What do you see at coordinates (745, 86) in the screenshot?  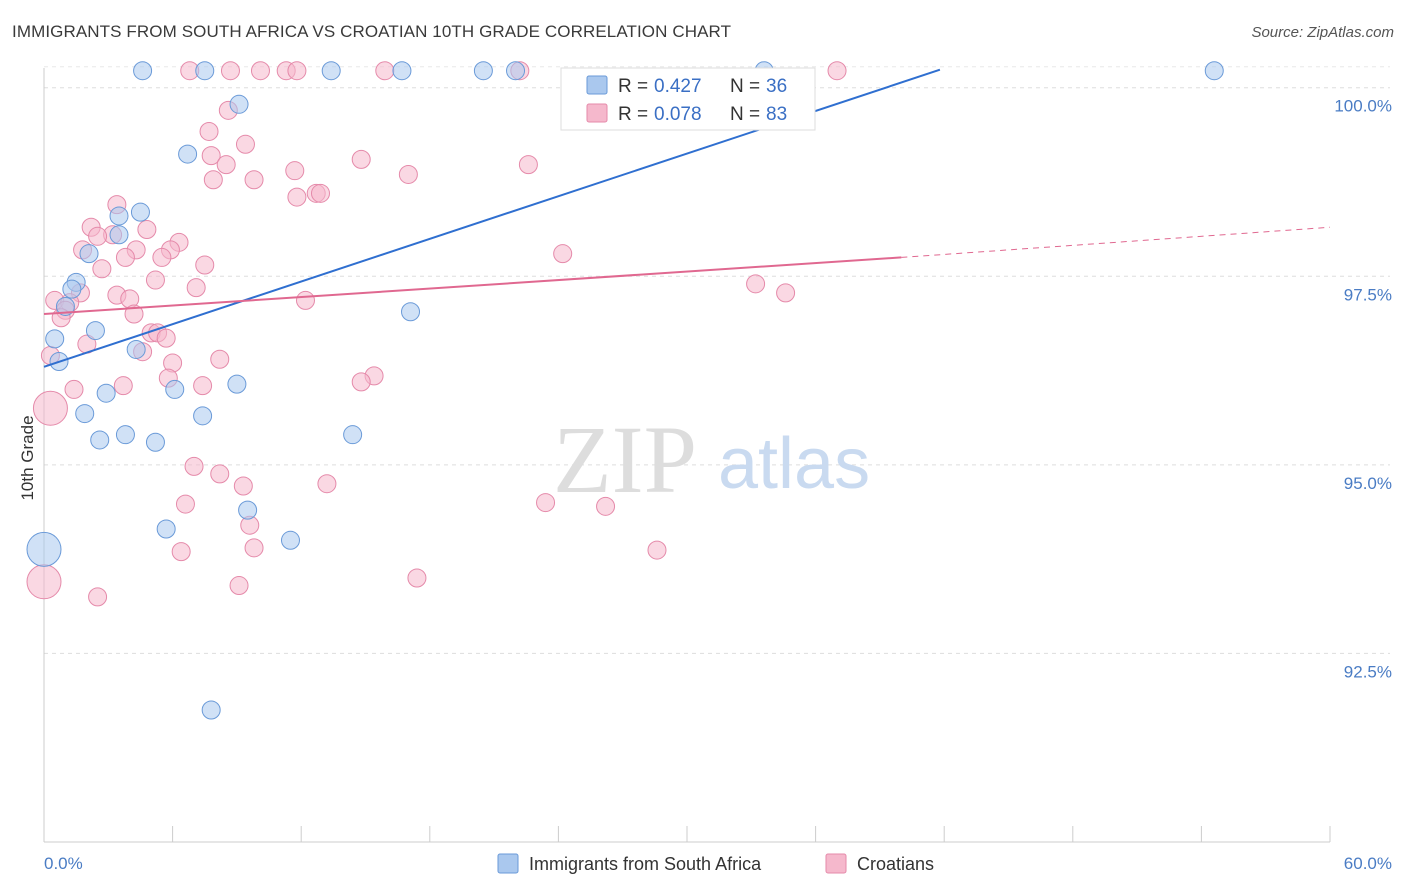 I see `legend-n-label-blue: N =` at bounding box center [745, 86].